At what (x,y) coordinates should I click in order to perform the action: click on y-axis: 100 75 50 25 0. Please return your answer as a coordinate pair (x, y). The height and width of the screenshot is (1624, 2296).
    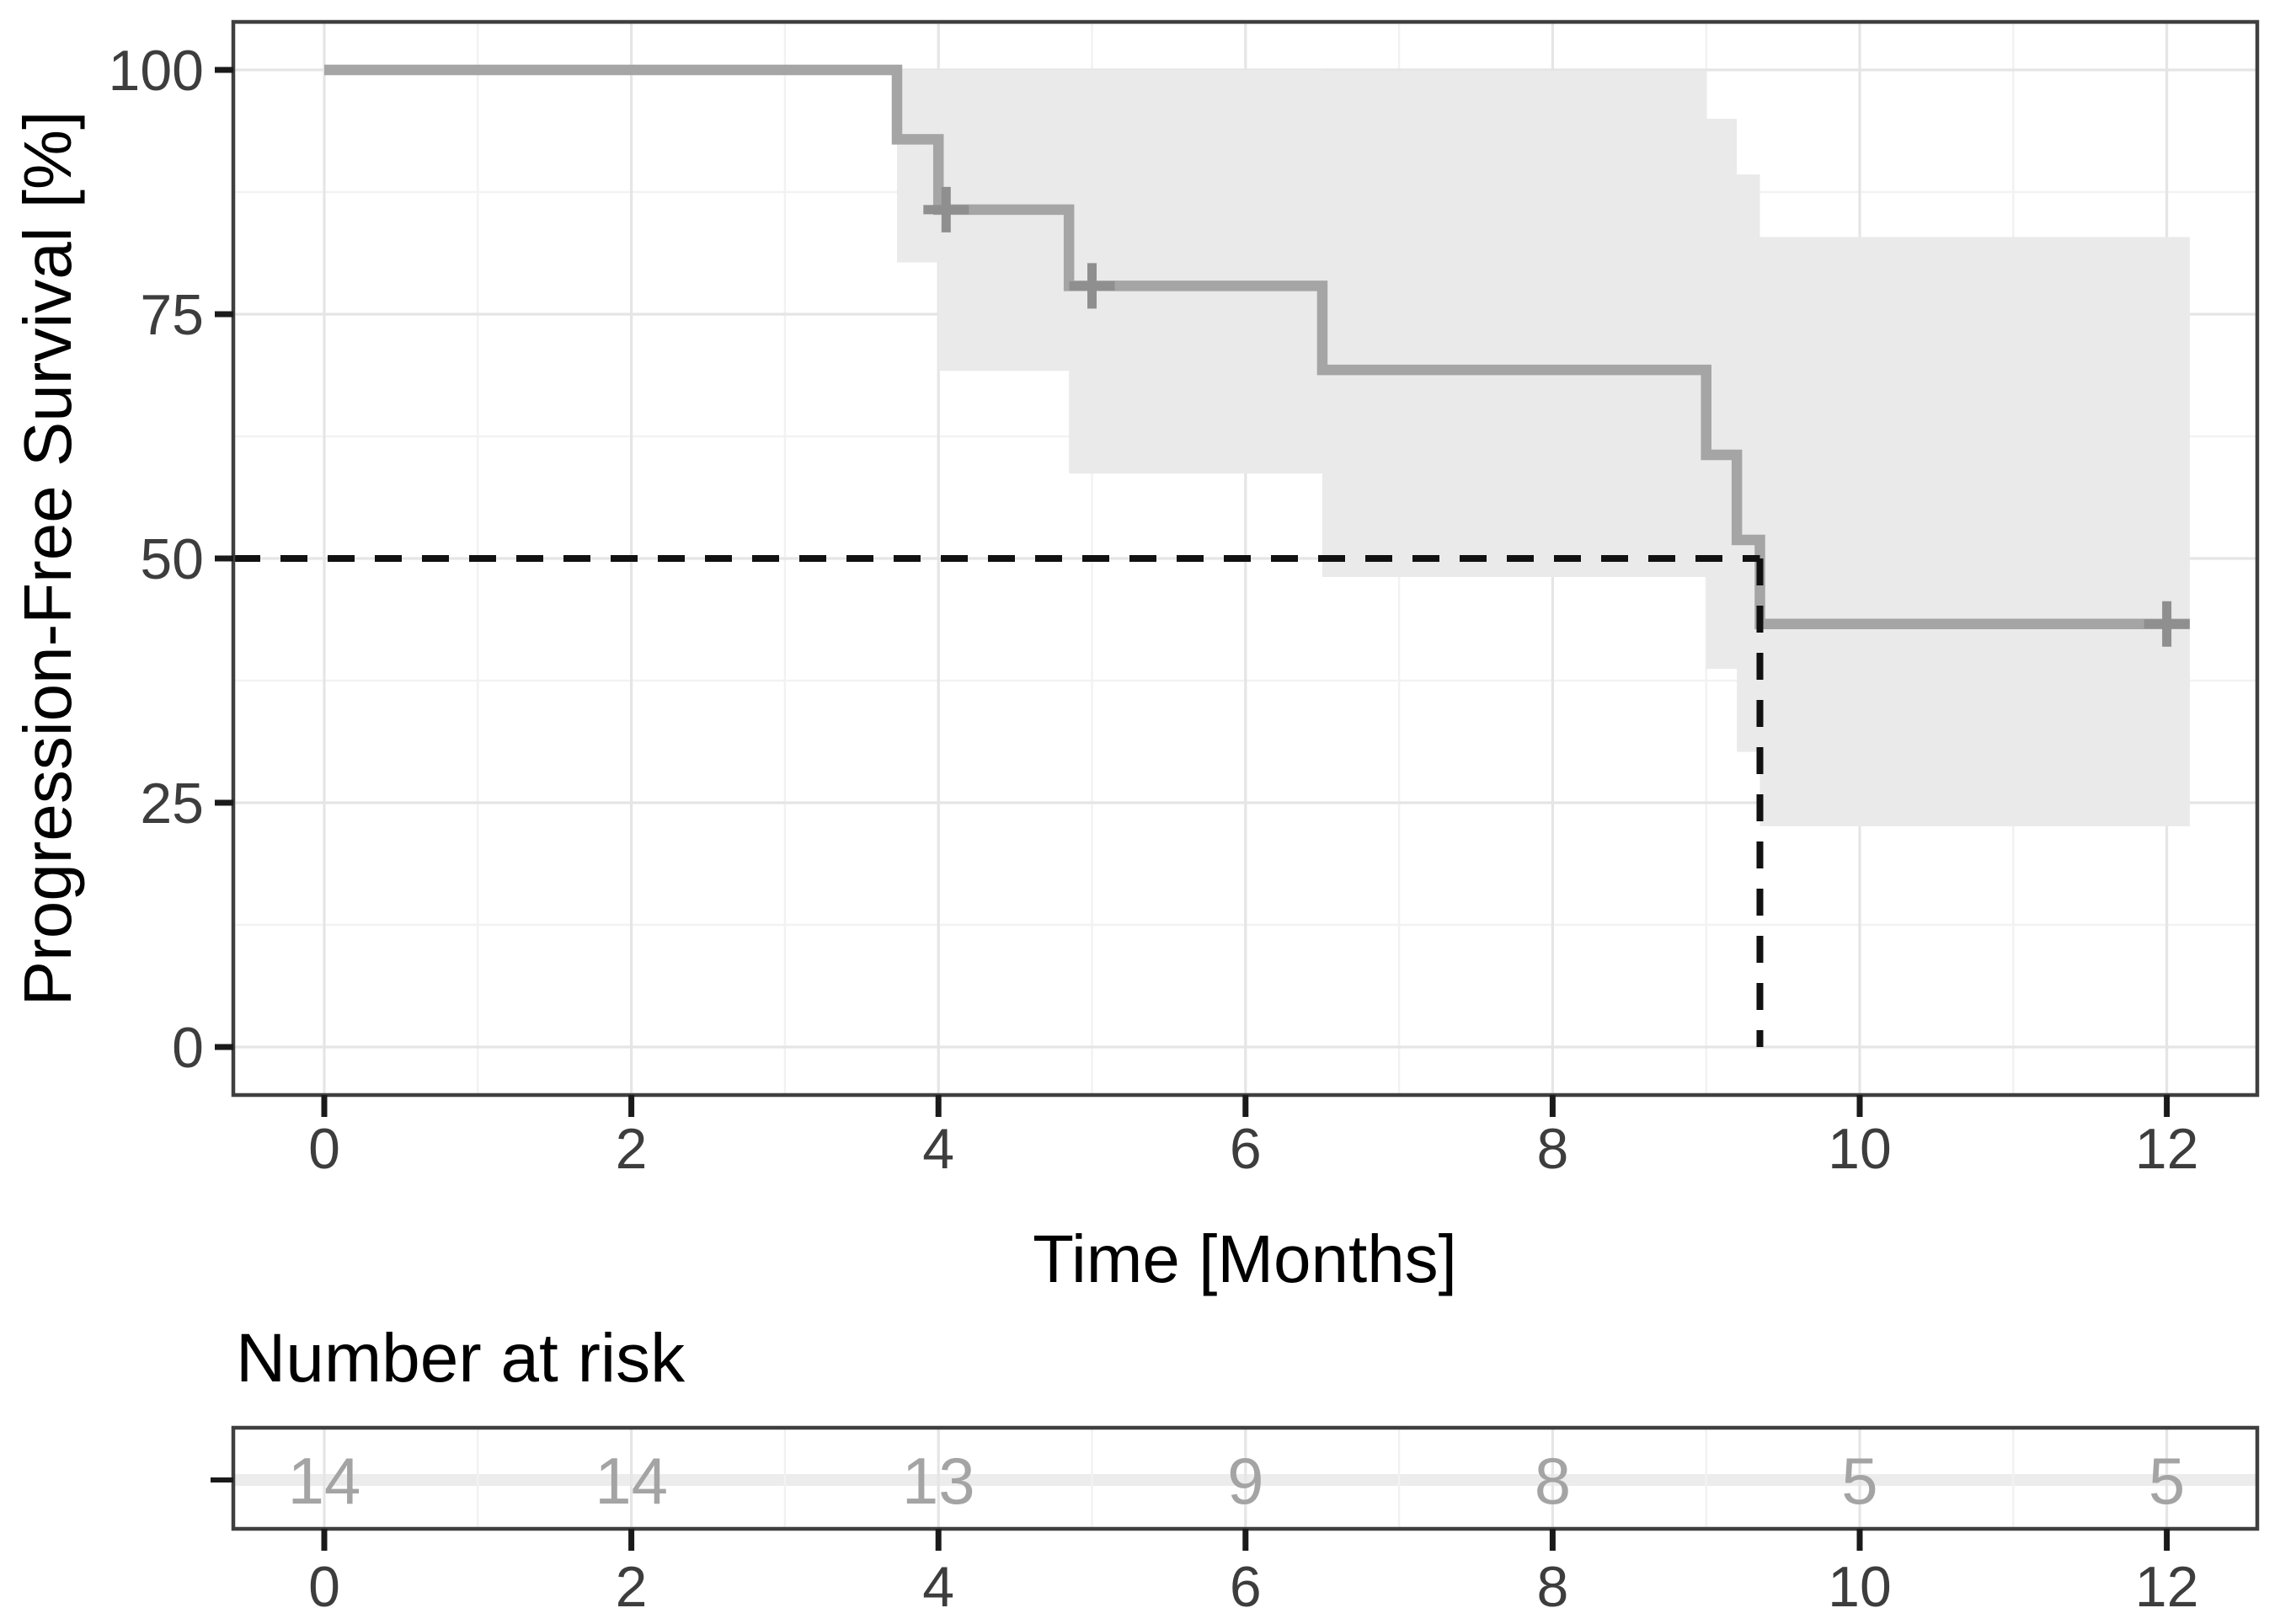
    Looking at the image, I should click on (171, 559).